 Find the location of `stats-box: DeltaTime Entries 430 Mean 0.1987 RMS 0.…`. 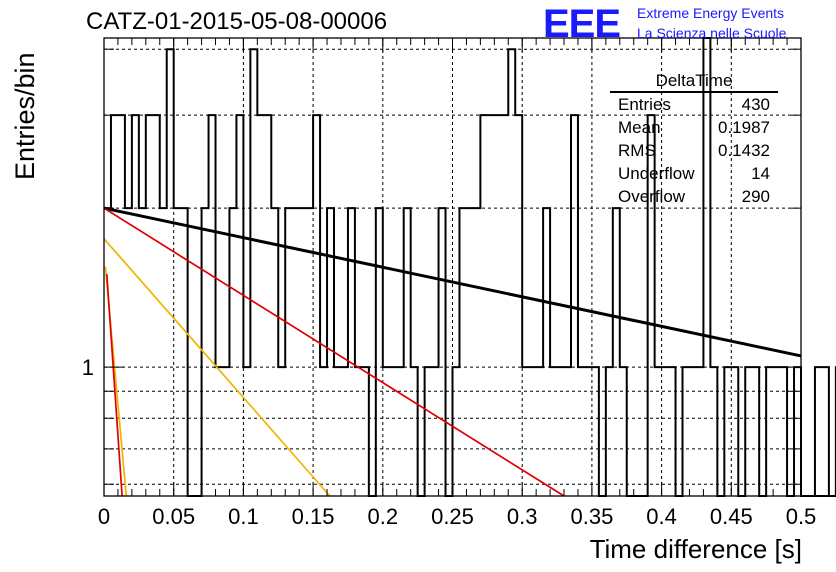

stats-box: DeltaTime Entries 430 Mean 0.1987 RMS 0.… is located at coordinates (694, 139).